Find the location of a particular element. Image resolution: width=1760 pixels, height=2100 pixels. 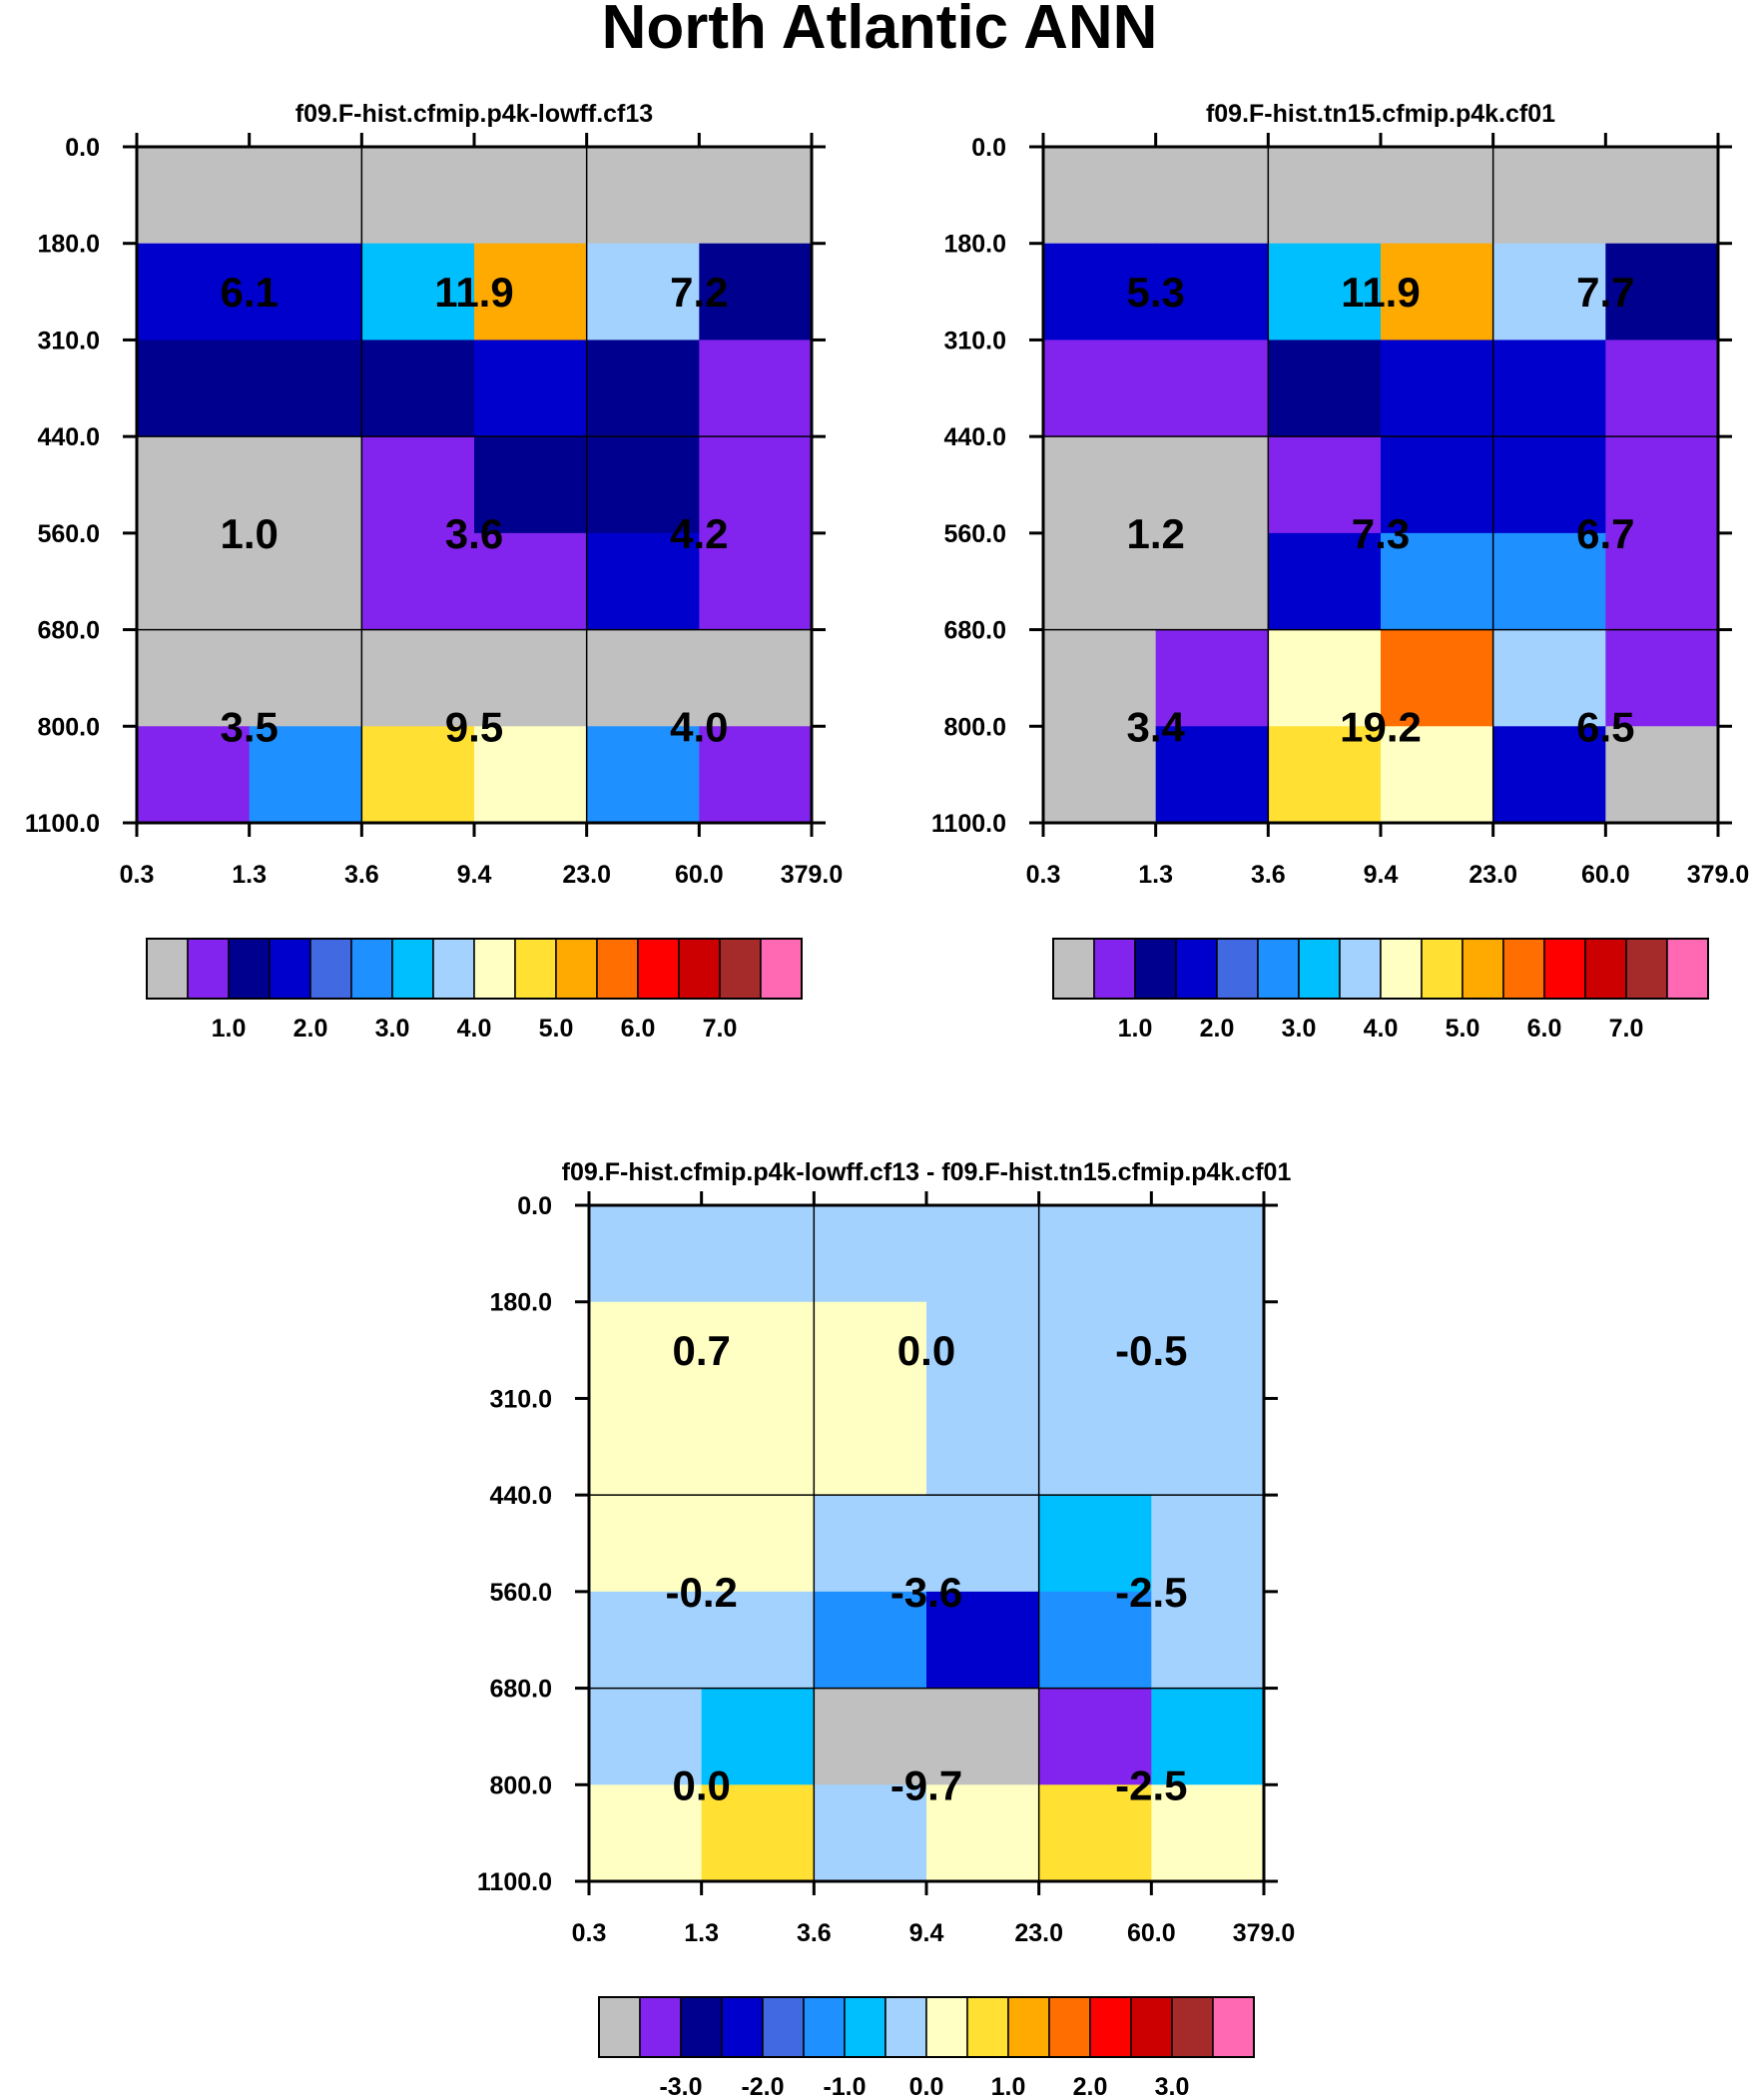

x-tick-label: 9.4 is located at coordinates (1381, 875).